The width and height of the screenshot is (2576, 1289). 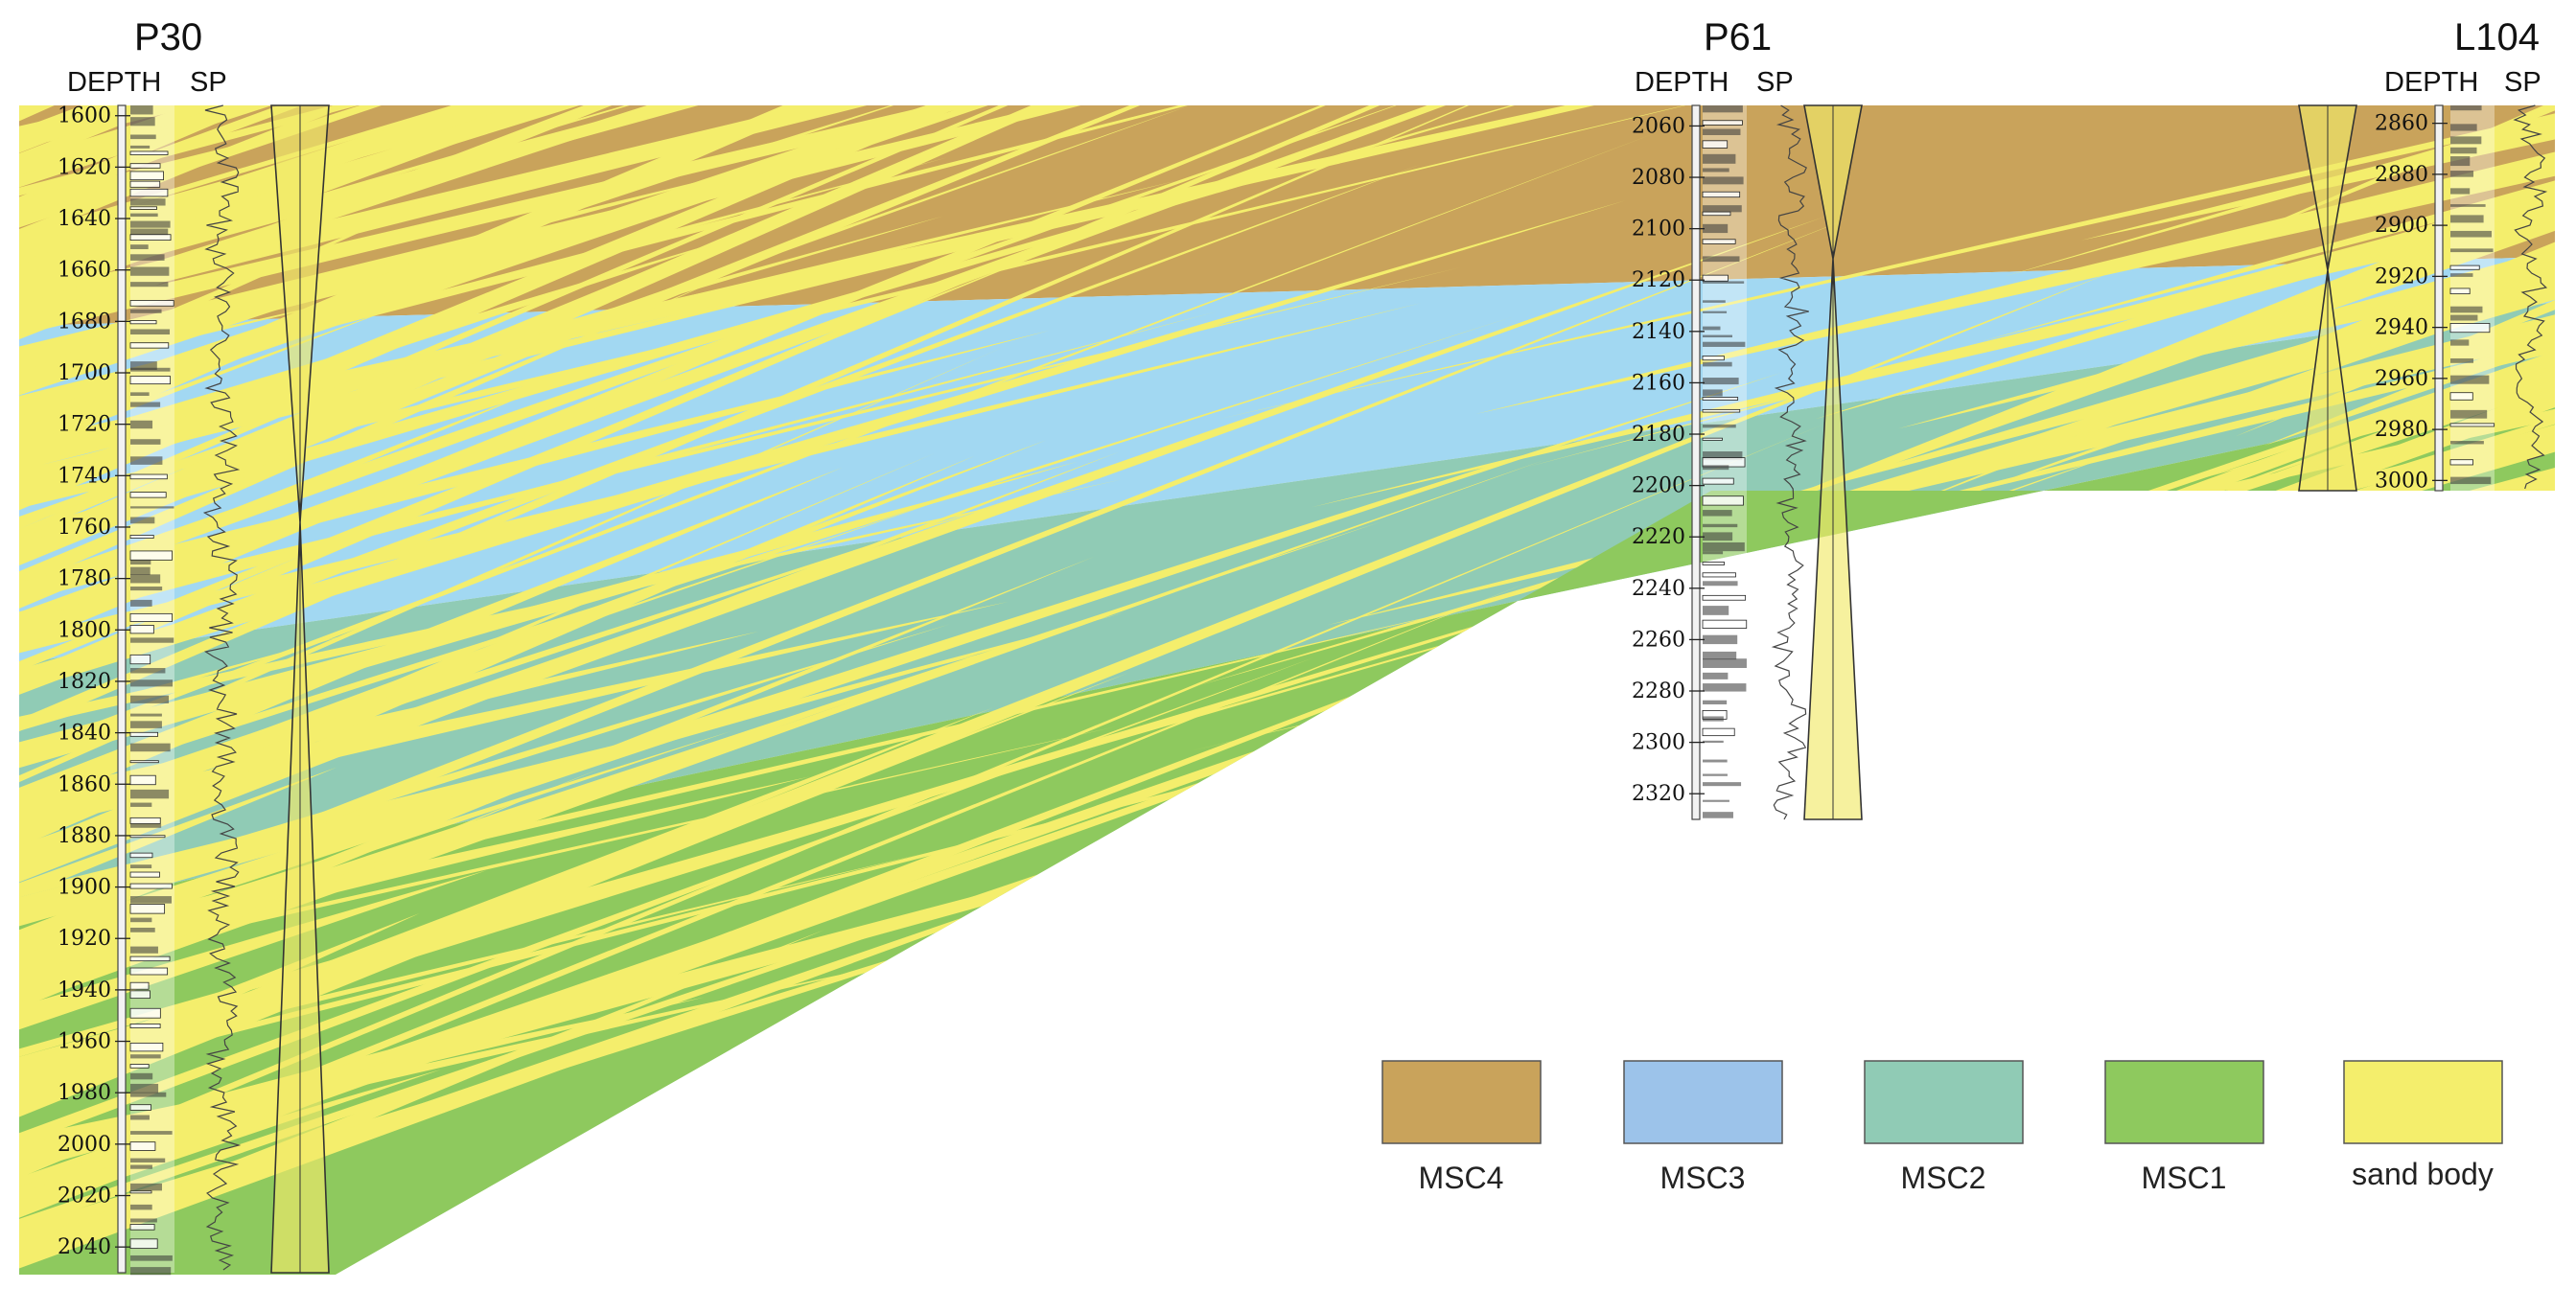 I want to click on depth-tick-label: 1620, so click(x=84, y=167).